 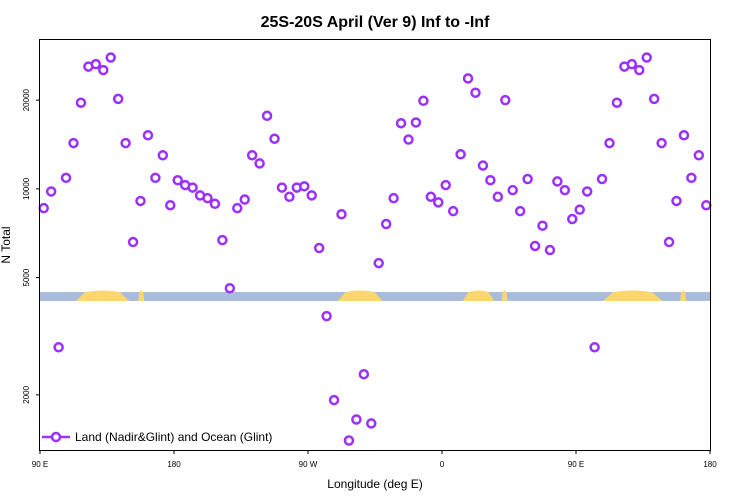 What do you see at coordinates (375, 22) in the screenshot?
I see `chart-title: 25S-20S April (Ver 9) Inf to -Inf` at bounding box center [375, 22].